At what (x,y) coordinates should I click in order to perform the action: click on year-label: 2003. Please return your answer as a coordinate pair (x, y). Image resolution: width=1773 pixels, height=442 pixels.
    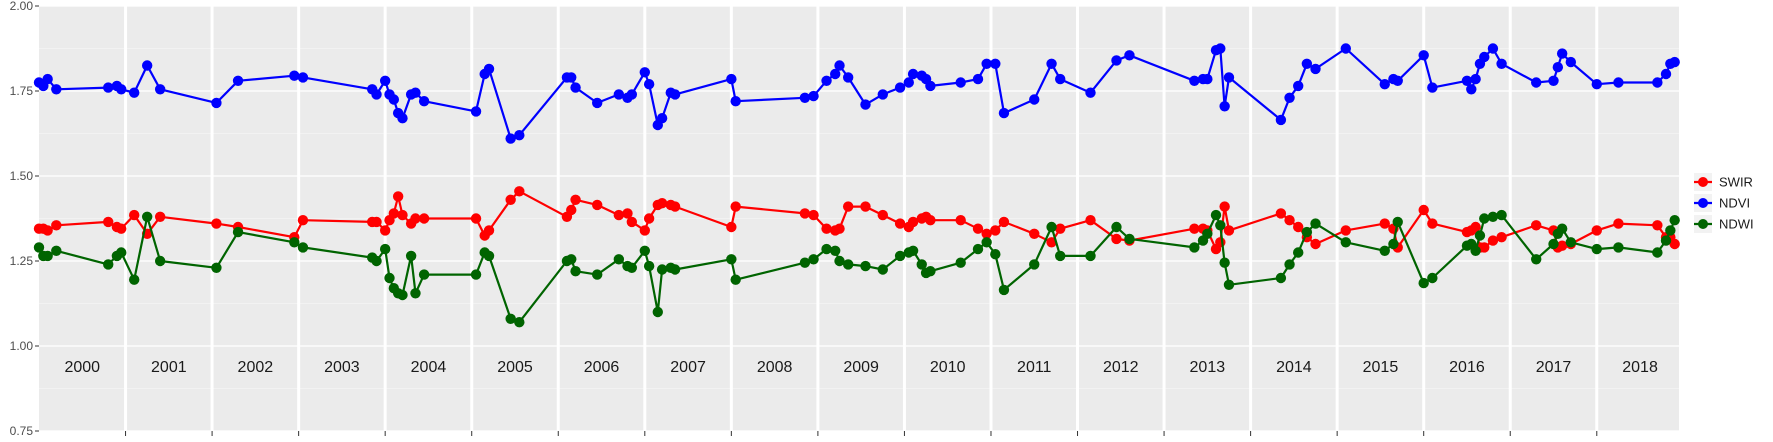
    Looking at the image, I should click on (342, 367).